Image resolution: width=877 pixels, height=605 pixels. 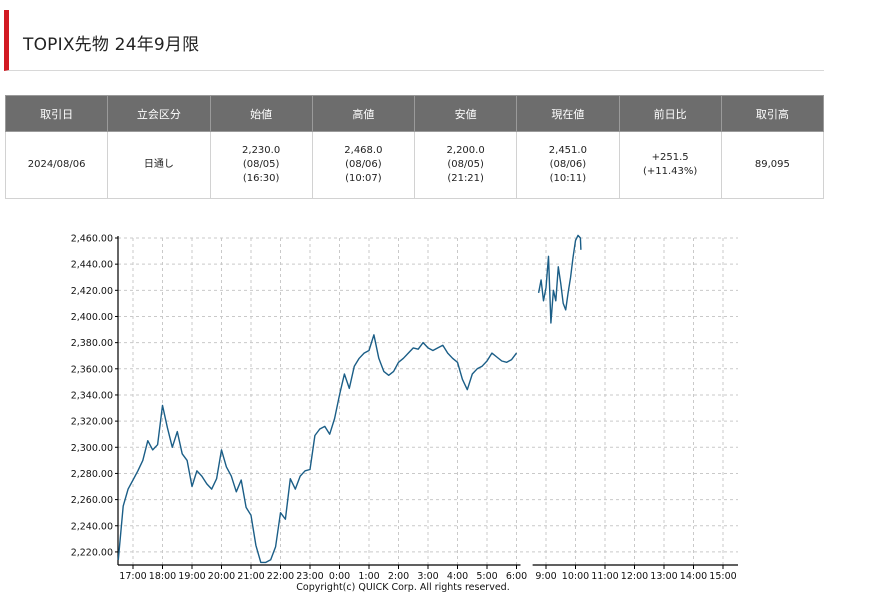 I want to click on x-tick-label: 2:00, so click(x=398, y=576).